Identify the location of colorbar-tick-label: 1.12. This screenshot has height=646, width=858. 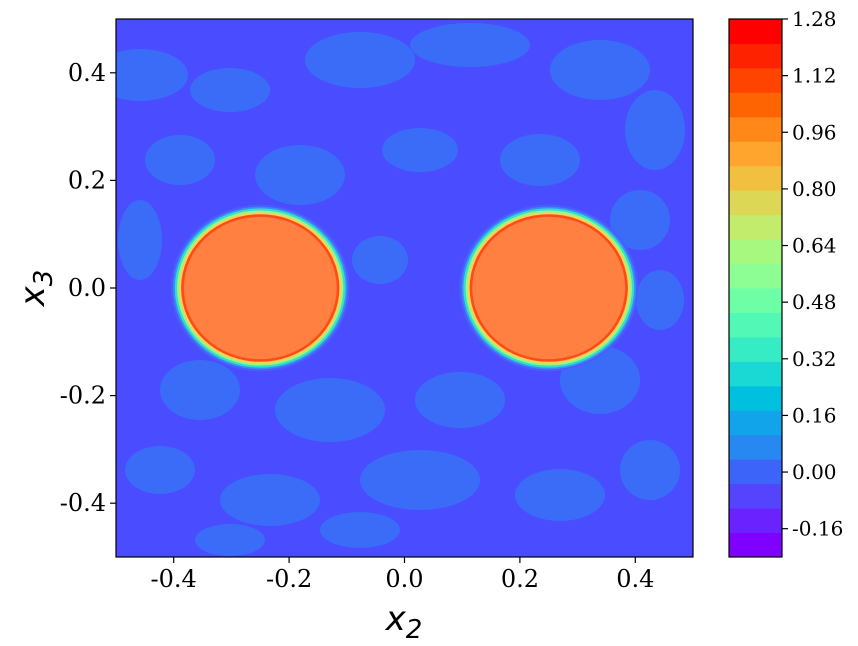
(814, 76).